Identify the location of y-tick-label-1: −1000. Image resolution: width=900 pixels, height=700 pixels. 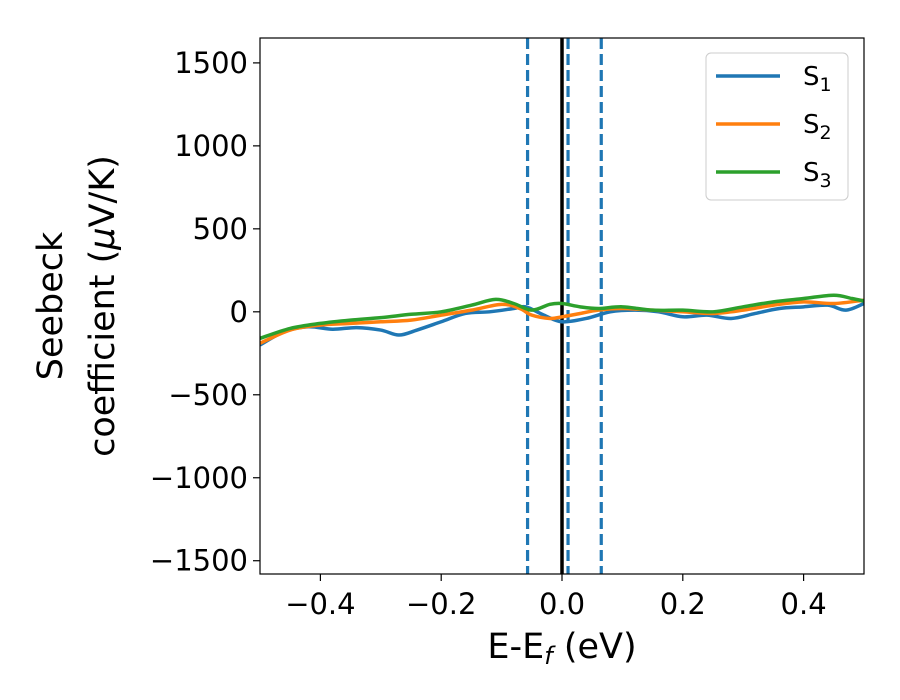
(199, 478).